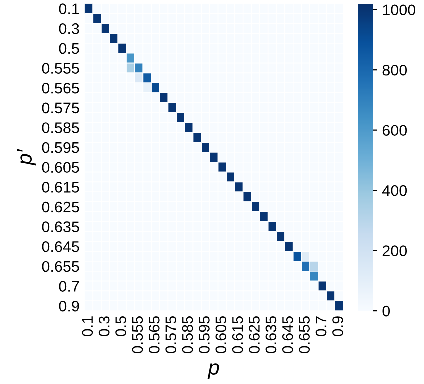 The height and width of the screenshot is (384, 424). Describe the element at coordinates (288, 335) in the screenshot. I see `x-tick-label: 0.645` at that location.